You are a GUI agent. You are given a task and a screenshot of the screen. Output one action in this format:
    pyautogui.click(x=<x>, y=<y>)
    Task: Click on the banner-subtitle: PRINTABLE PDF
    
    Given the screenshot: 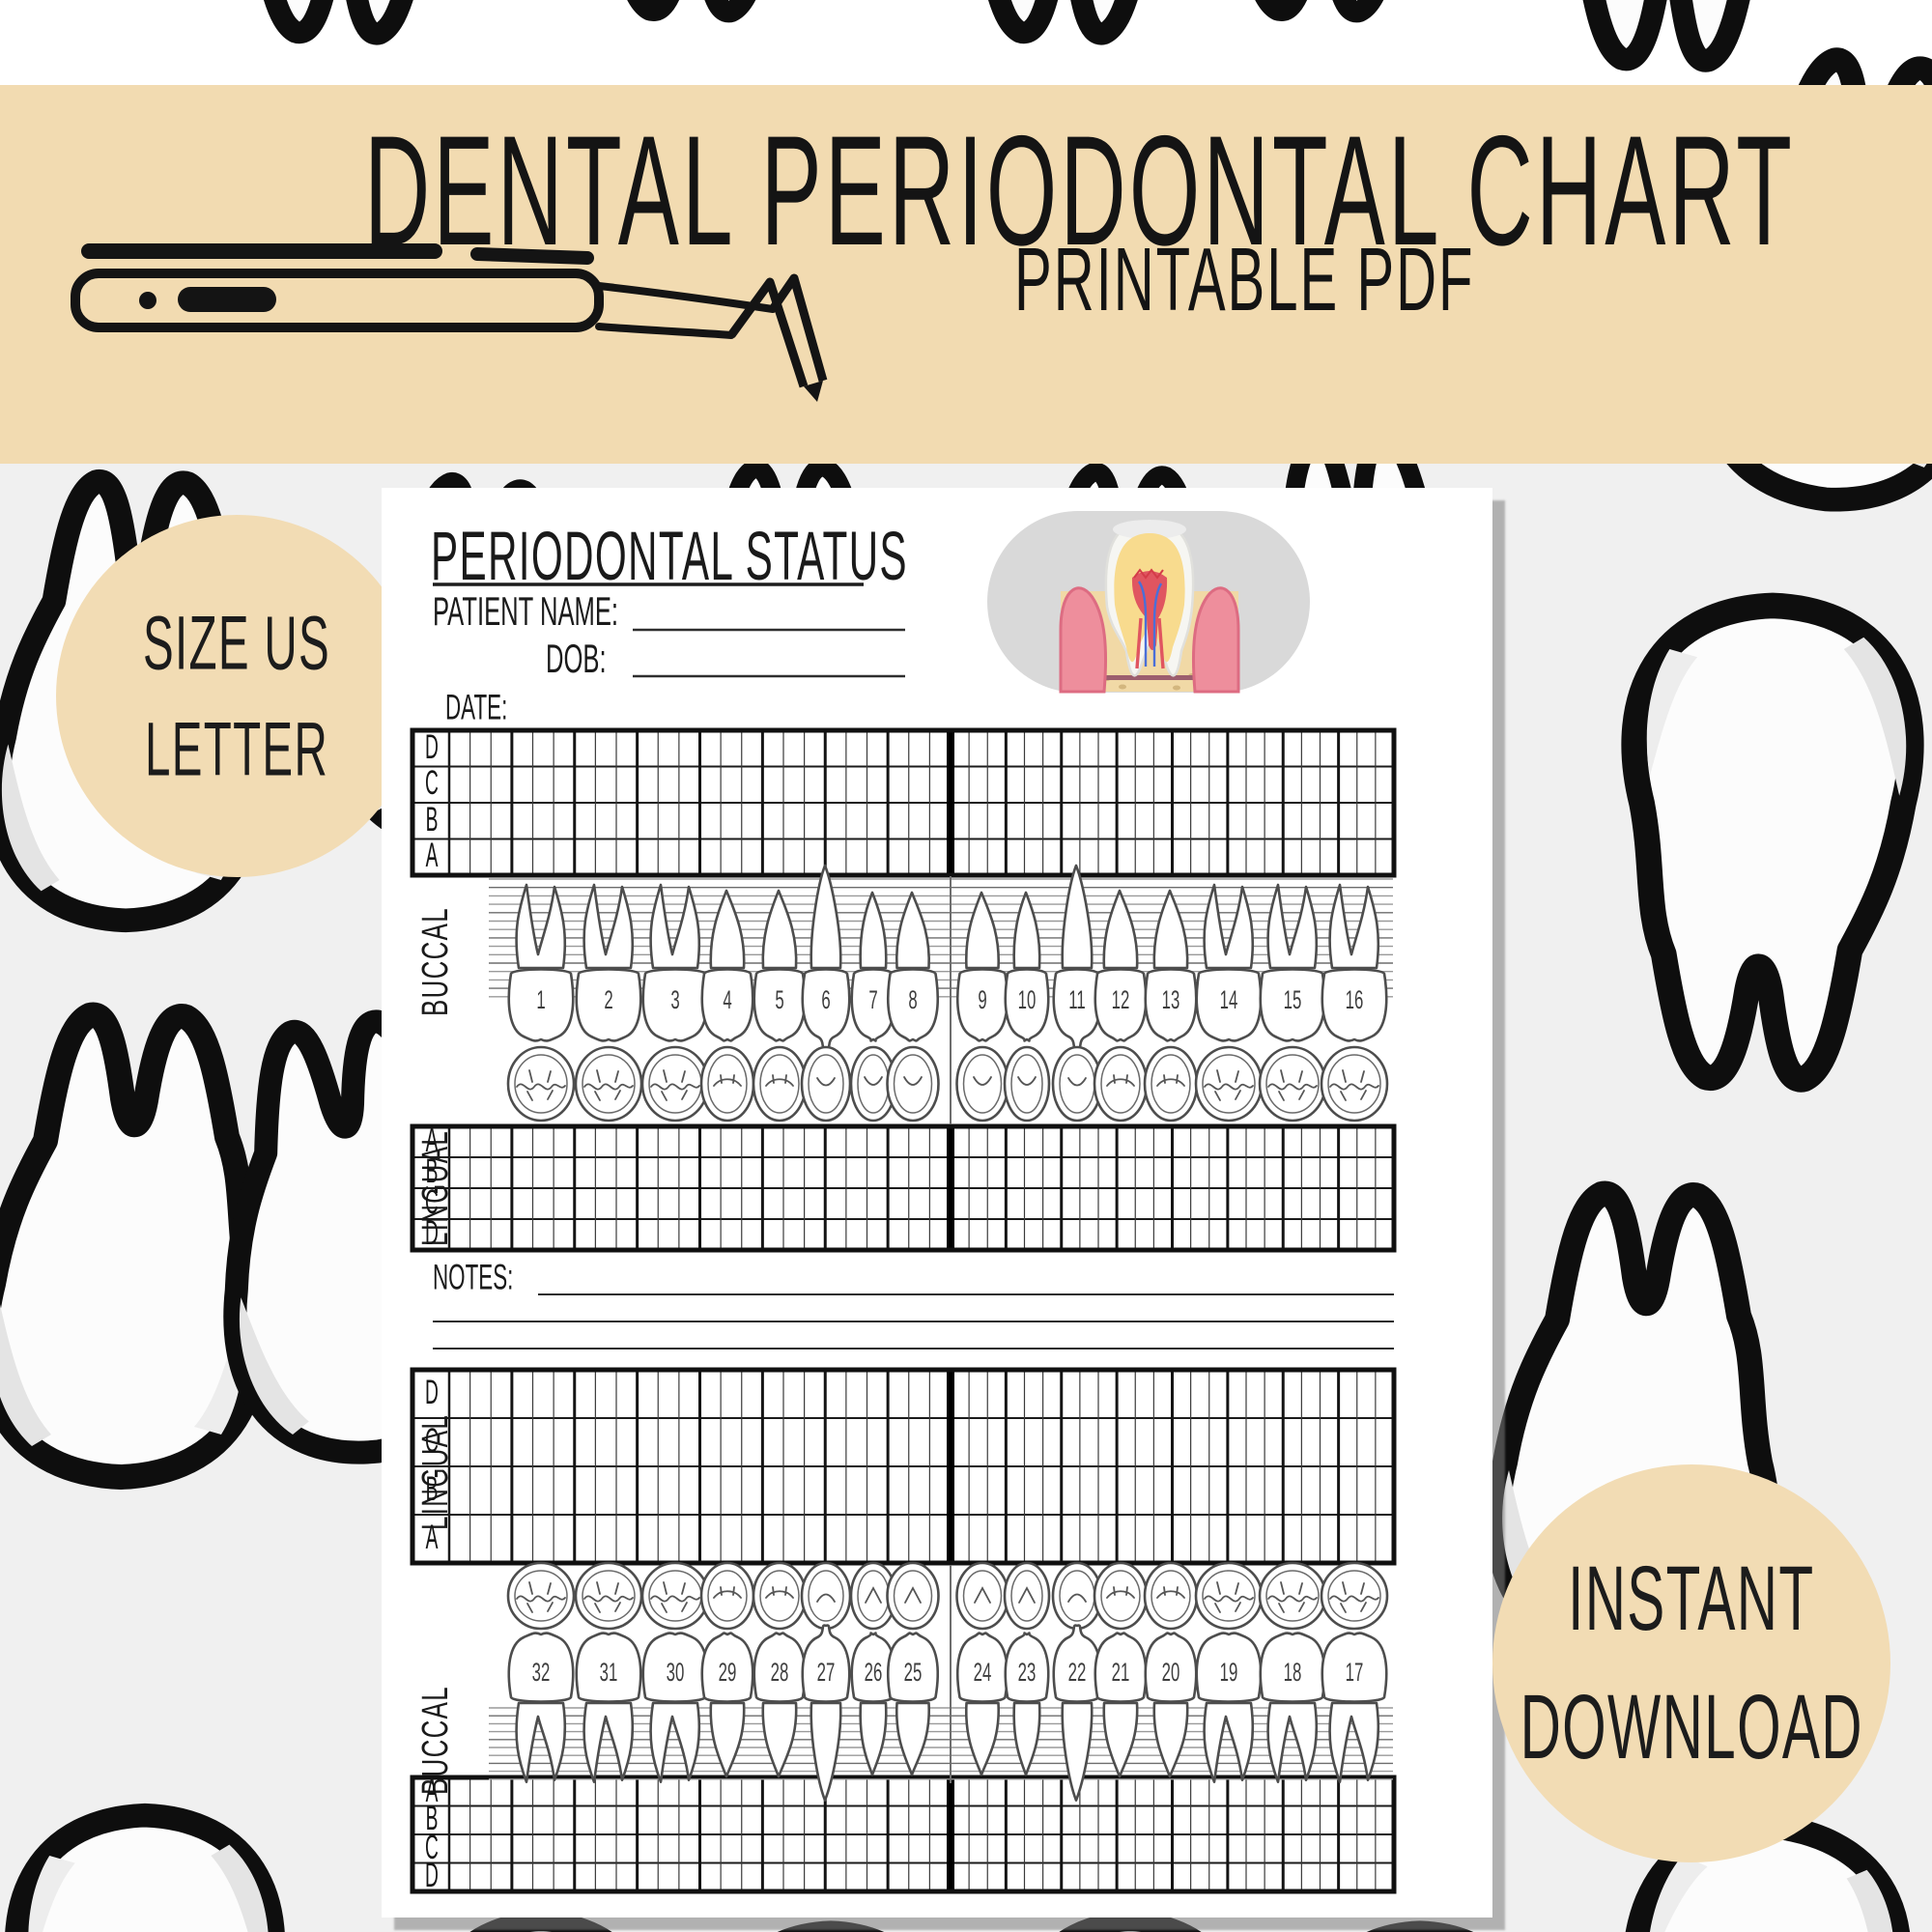 What is the action you would take?
    pyautogui.click(x=1244, y=279)
    